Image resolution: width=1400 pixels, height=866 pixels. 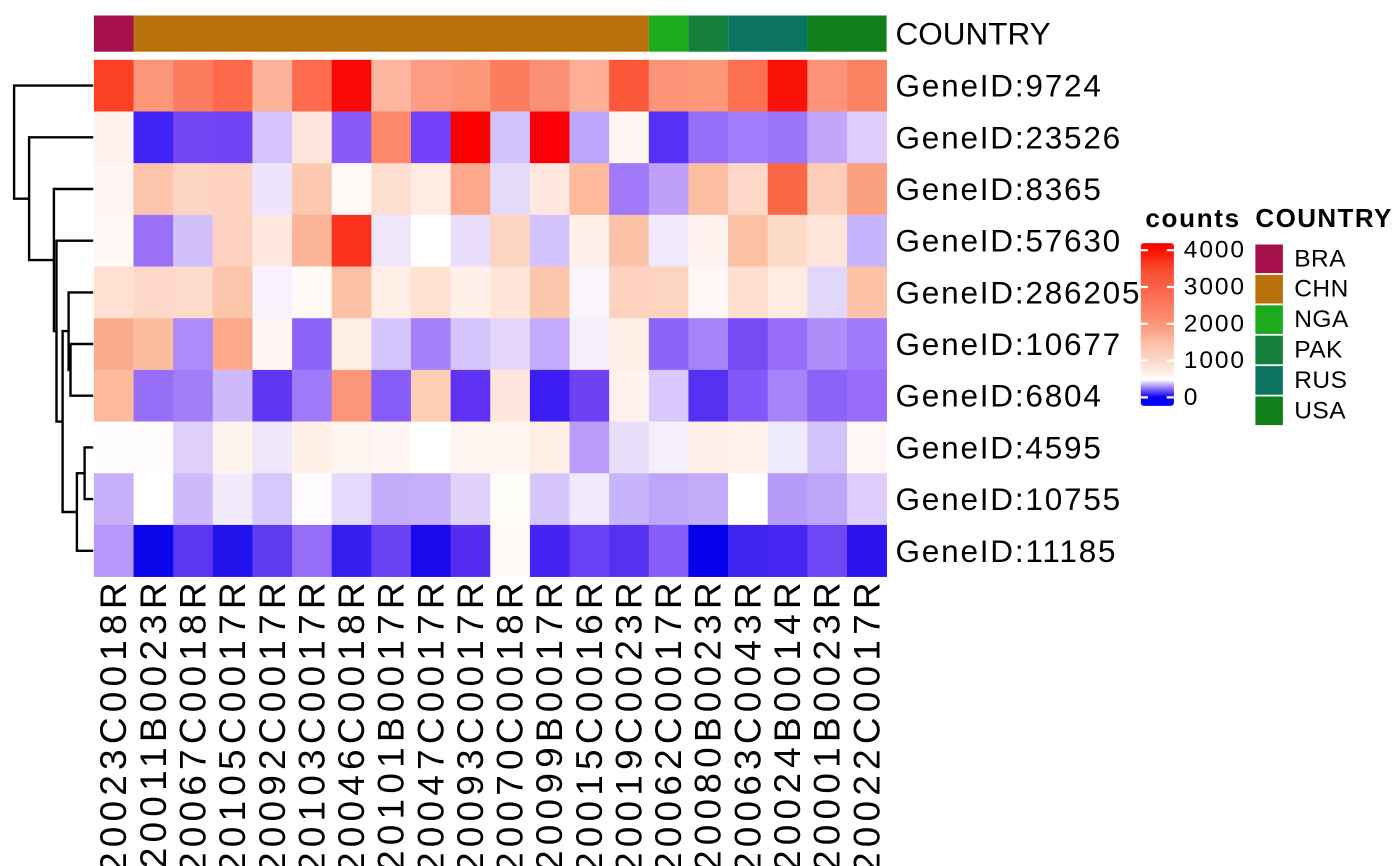 What do you see at coordinates (589, 721) in the screenshot?
I see `svg-text: 06520015C0016R` at bounding box center [589, 721].